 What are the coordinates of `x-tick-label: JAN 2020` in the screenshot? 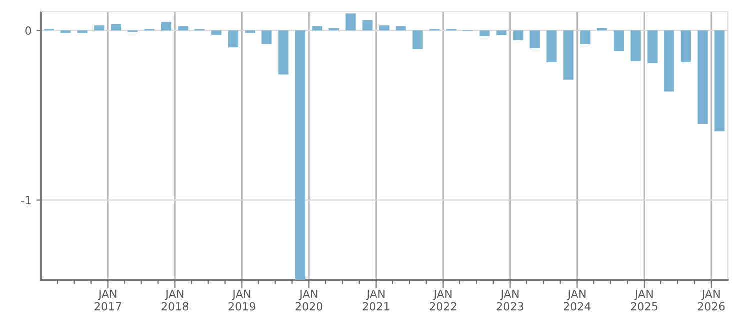 It's located at (309, 300).